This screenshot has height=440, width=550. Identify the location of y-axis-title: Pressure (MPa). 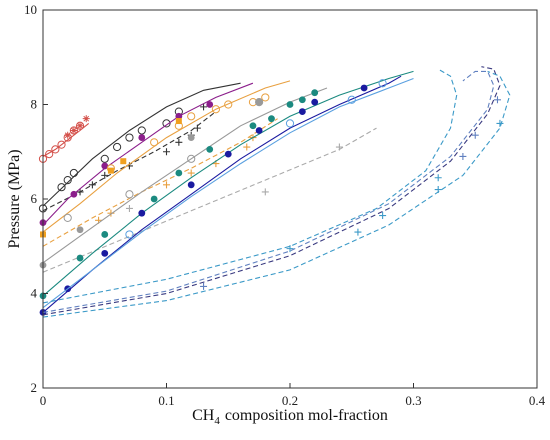
(14, 198).